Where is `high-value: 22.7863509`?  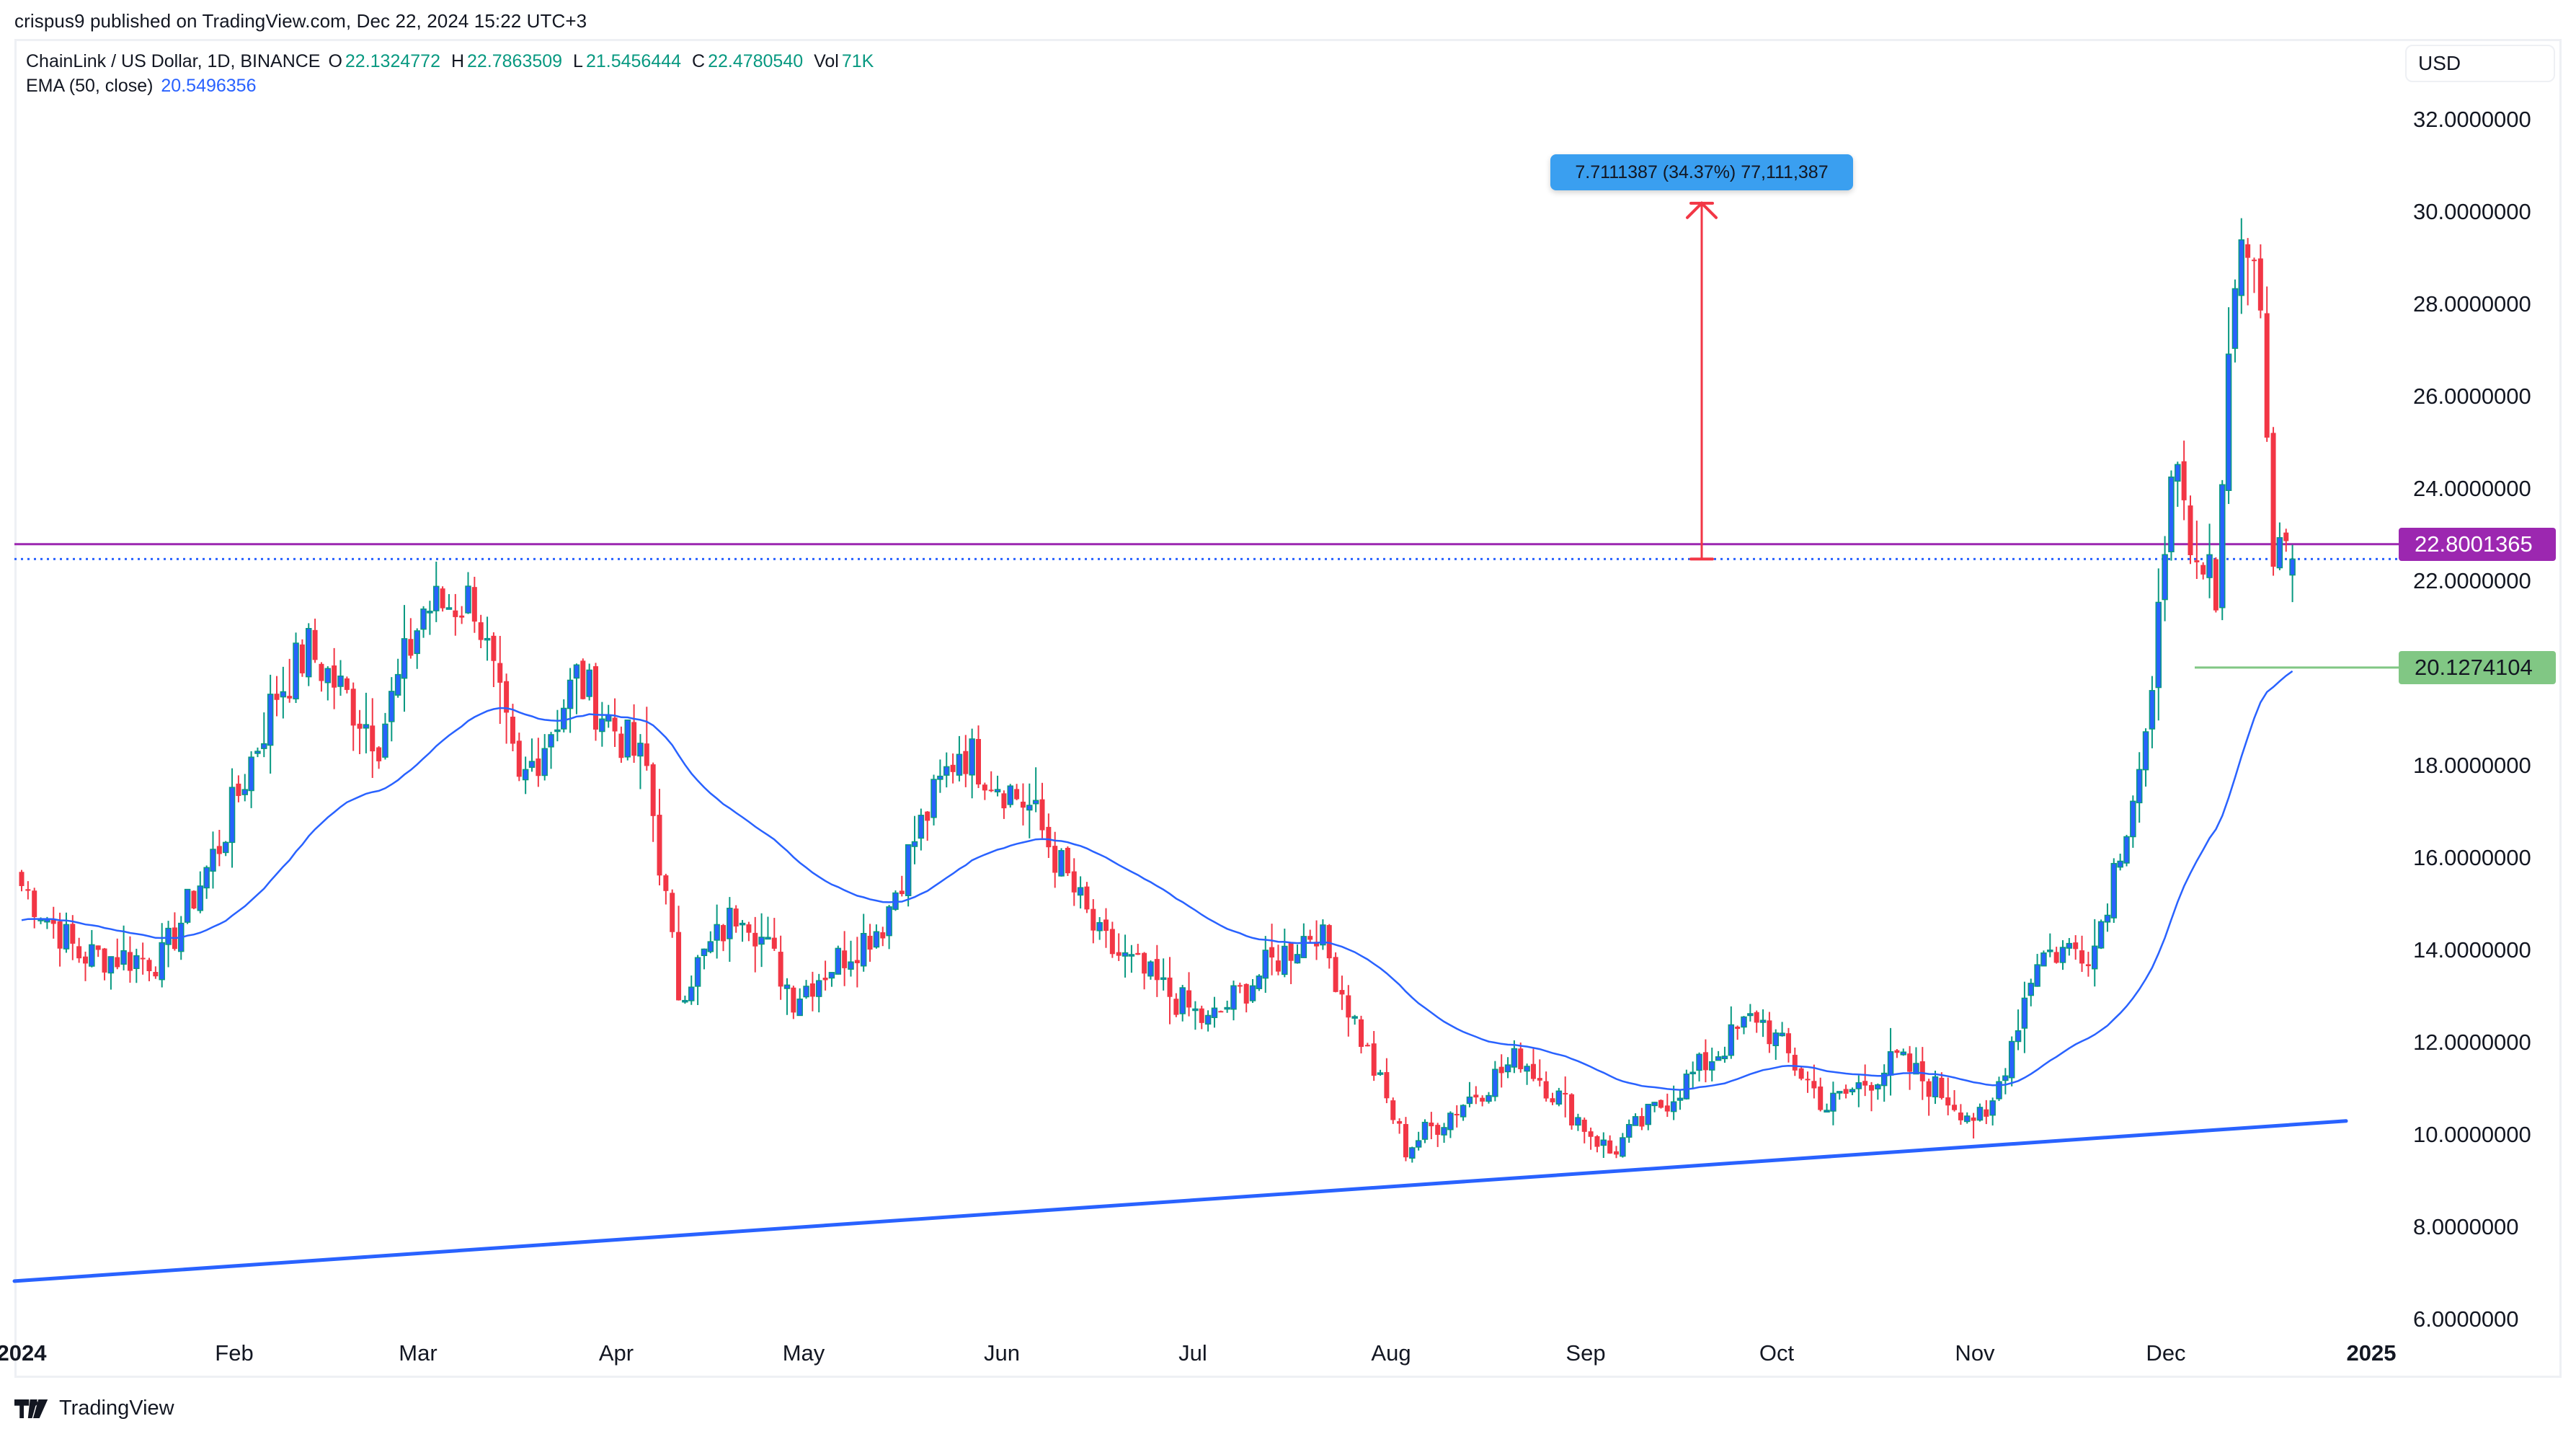 high-value: 22.7863509 is located at coordinates (515, 61).